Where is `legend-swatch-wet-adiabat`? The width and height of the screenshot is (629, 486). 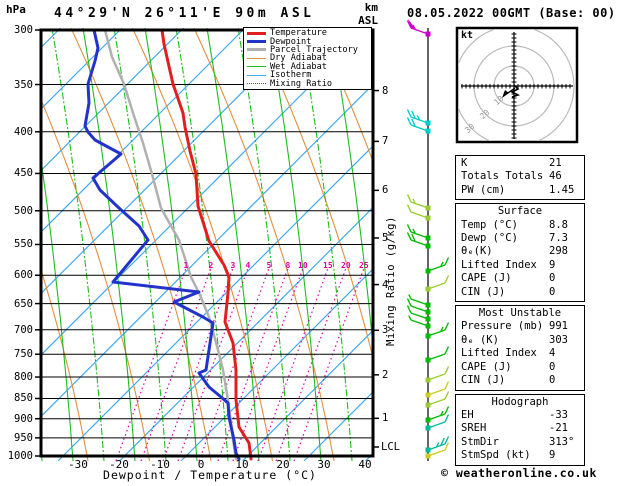 legend-swatch-wet-adiabat is located at coordinates (256, 67).